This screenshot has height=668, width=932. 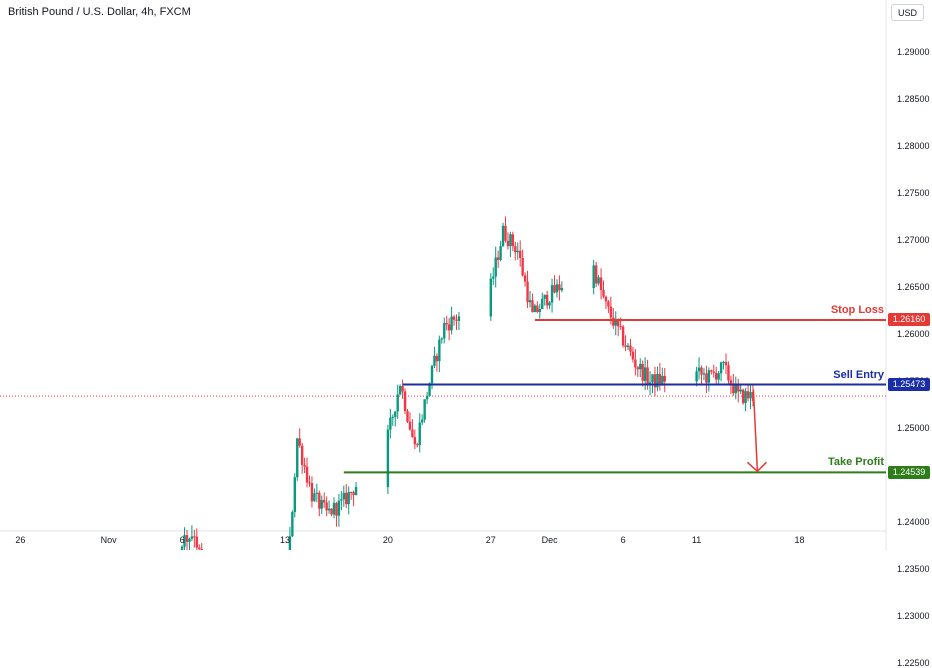 What do you see at coordinates (614, 396) in the screenshot?
I see `trade-levels` at bounding box center [614, 396].